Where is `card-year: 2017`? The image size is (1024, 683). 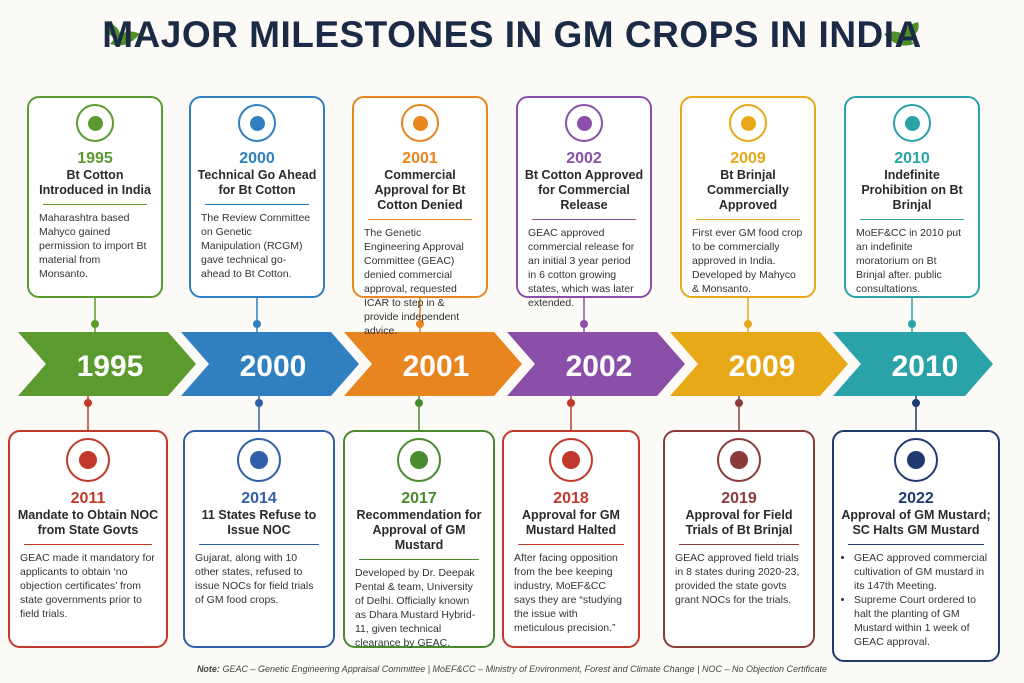 card-year: 2017 is located at coordinates (419, 498).